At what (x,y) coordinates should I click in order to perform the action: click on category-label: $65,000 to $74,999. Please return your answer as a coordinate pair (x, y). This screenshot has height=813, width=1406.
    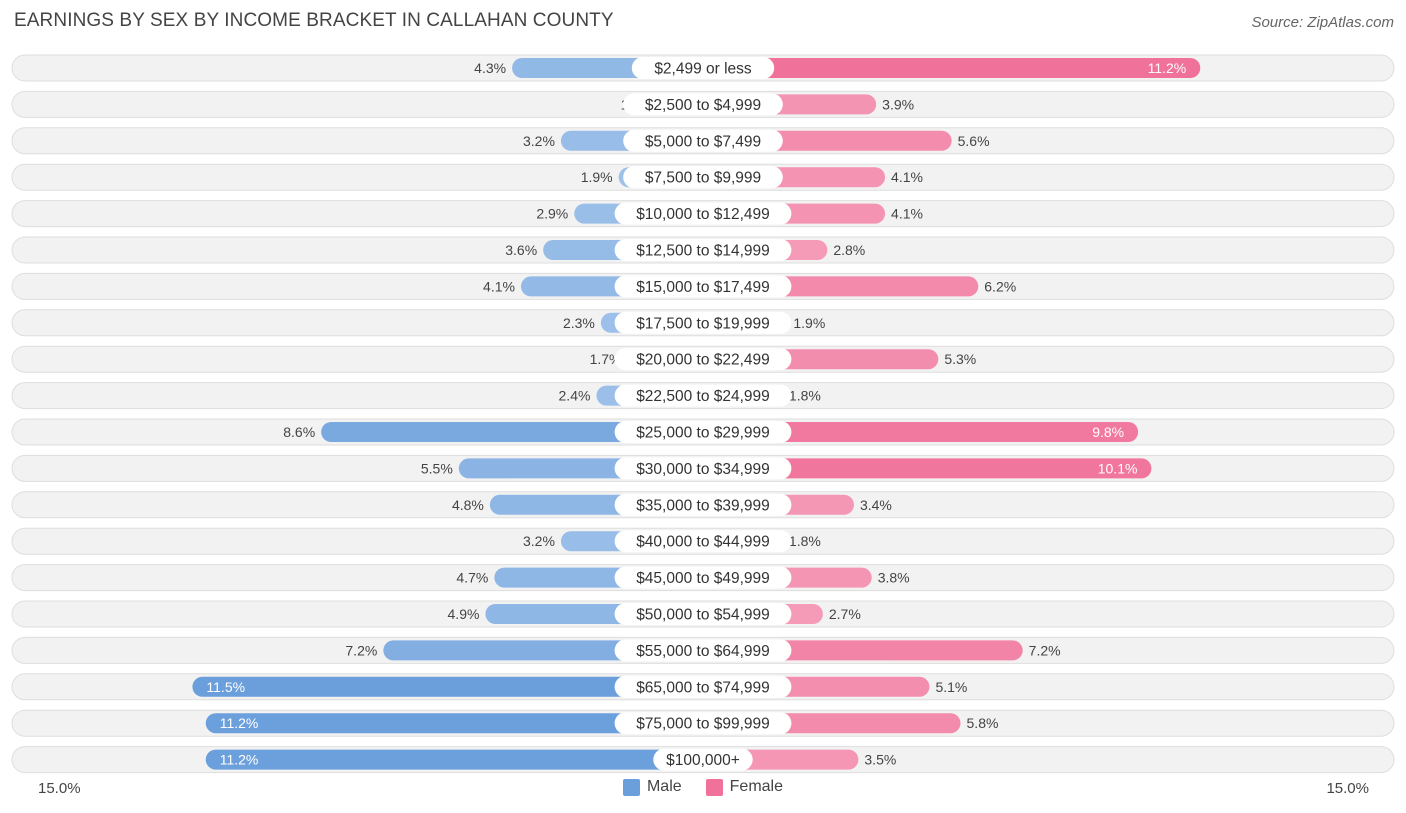
    Looking at the image, I should click on (703, 687).